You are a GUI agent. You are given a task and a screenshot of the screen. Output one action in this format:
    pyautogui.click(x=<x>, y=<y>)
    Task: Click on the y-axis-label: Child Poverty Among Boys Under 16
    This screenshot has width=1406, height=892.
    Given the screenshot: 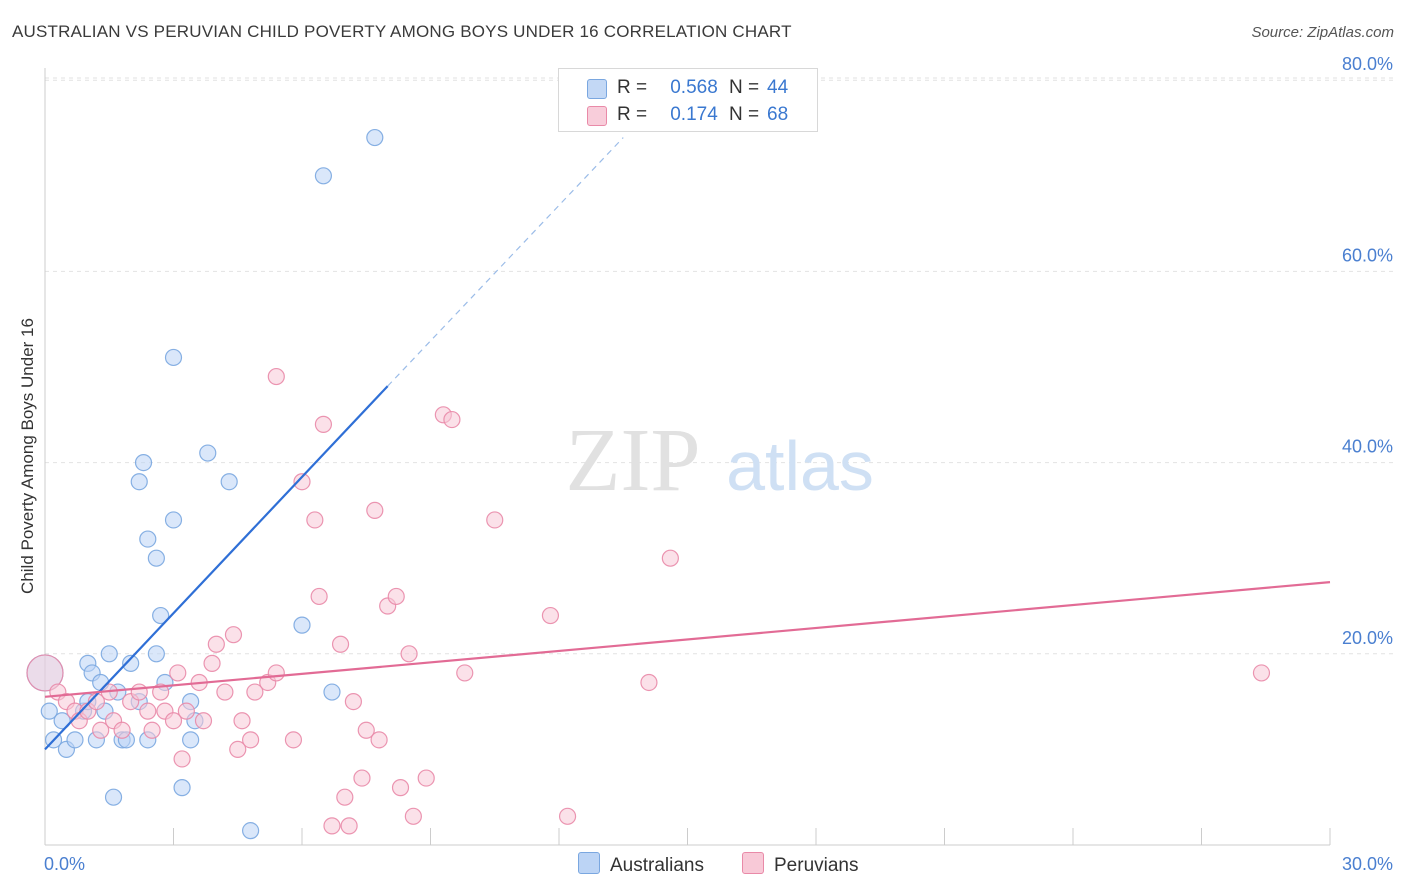 What is the action you would take?
    pyautogui.click(x=27, y=456)
    